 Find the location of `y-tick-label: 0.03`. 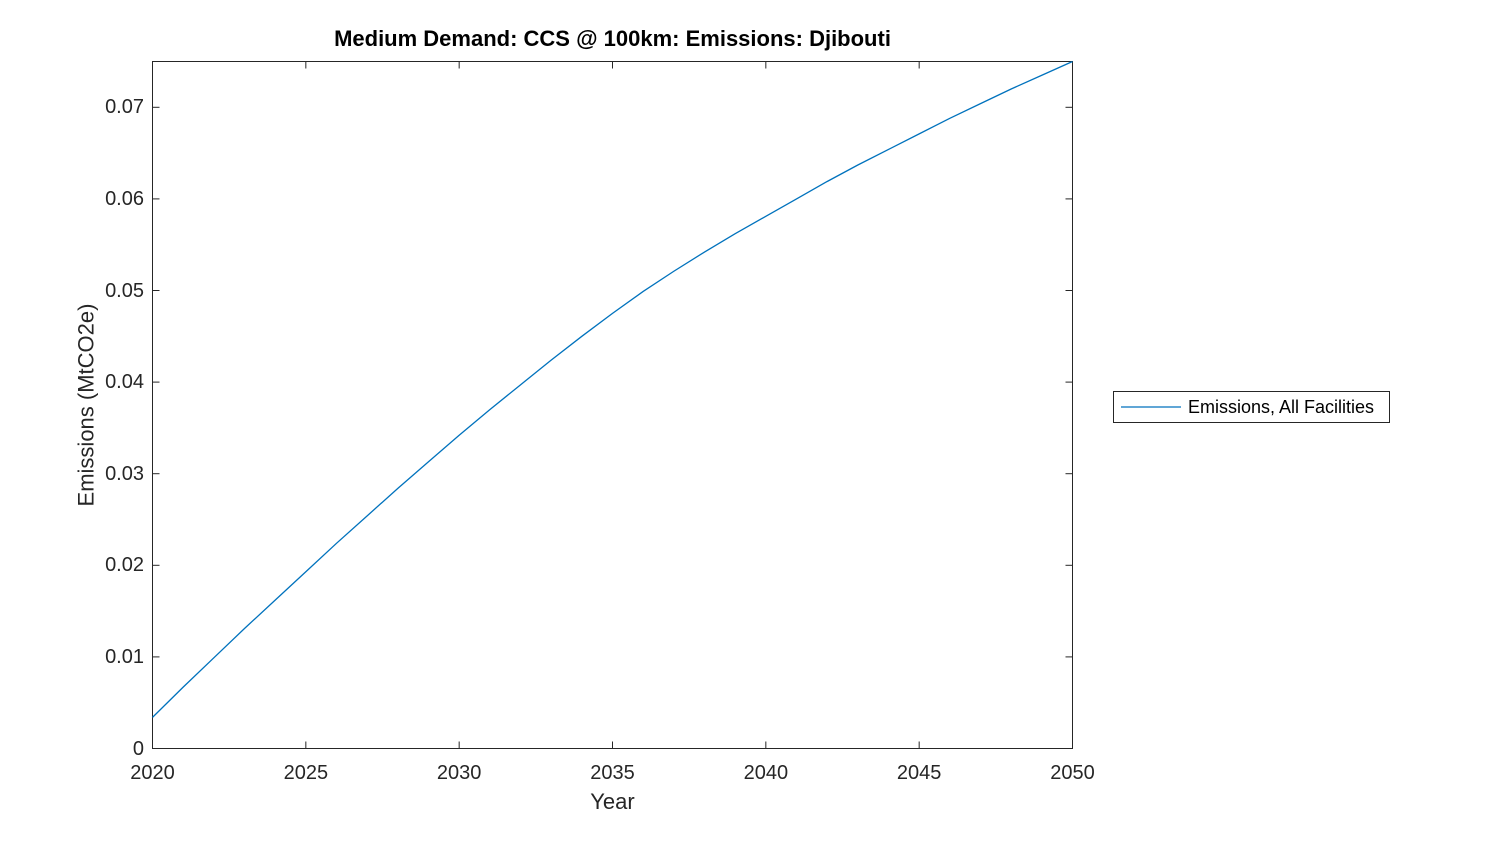

y-tick-label: 0.03 is located at coordinates (124, 473).